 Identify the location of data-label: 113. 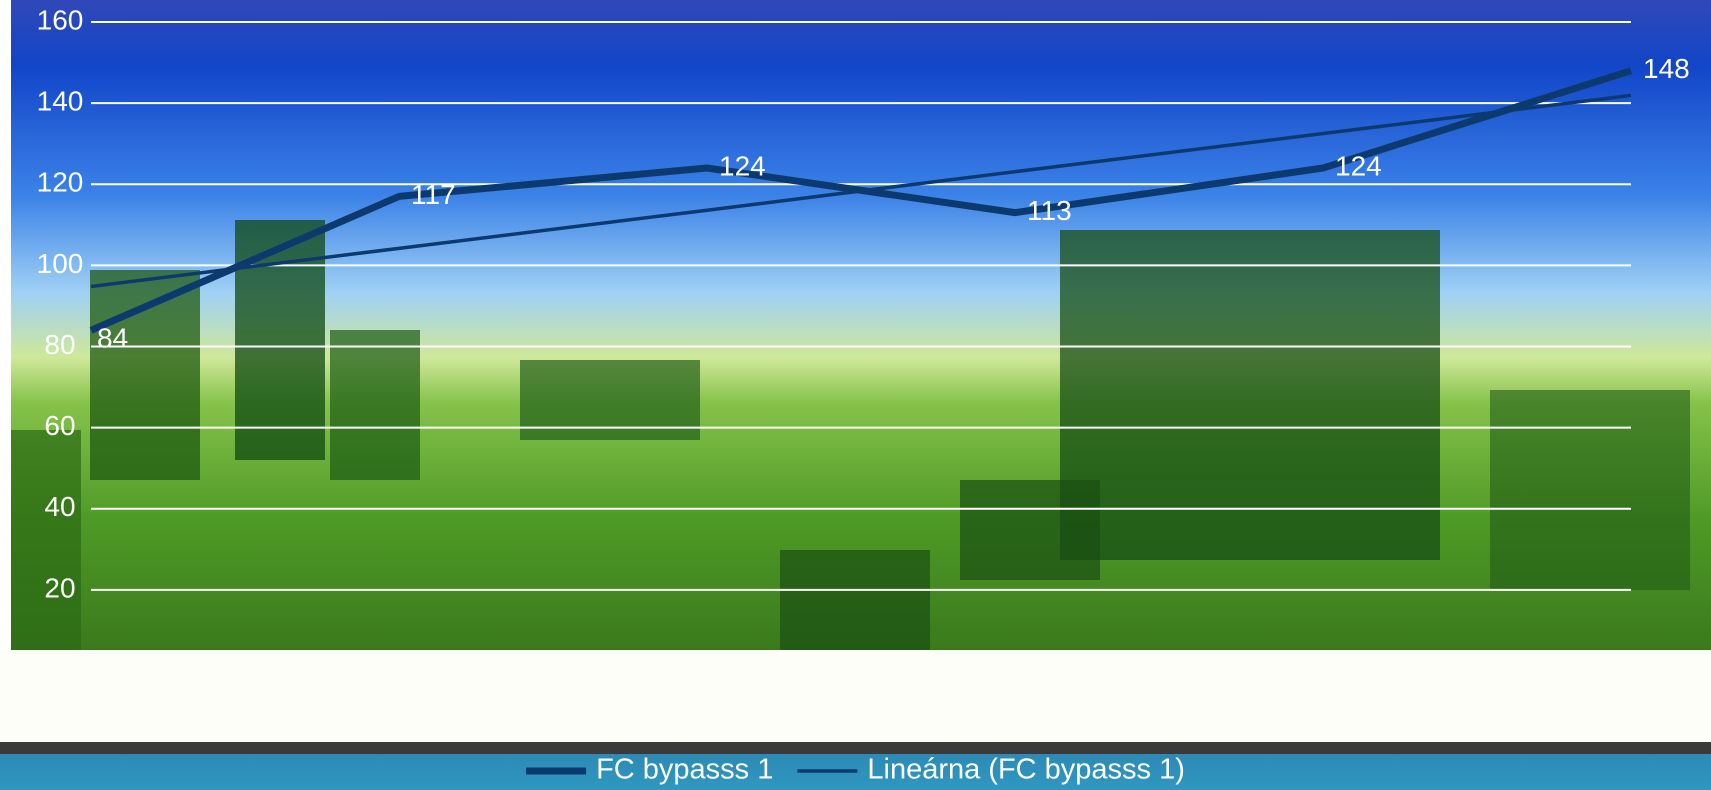
(1049, 210).